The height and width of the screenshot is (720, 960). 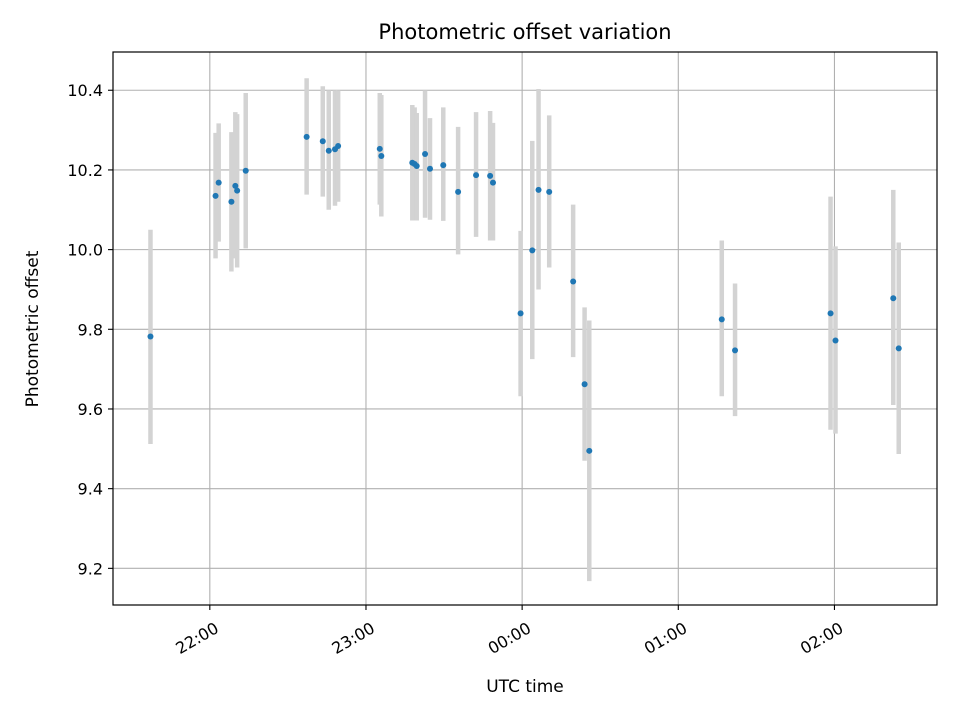 I want to click on y-axis-ticks: 9.2 9.4 9.6 9.8 10.0 10.2 10.4, so click(x=90, y=329).